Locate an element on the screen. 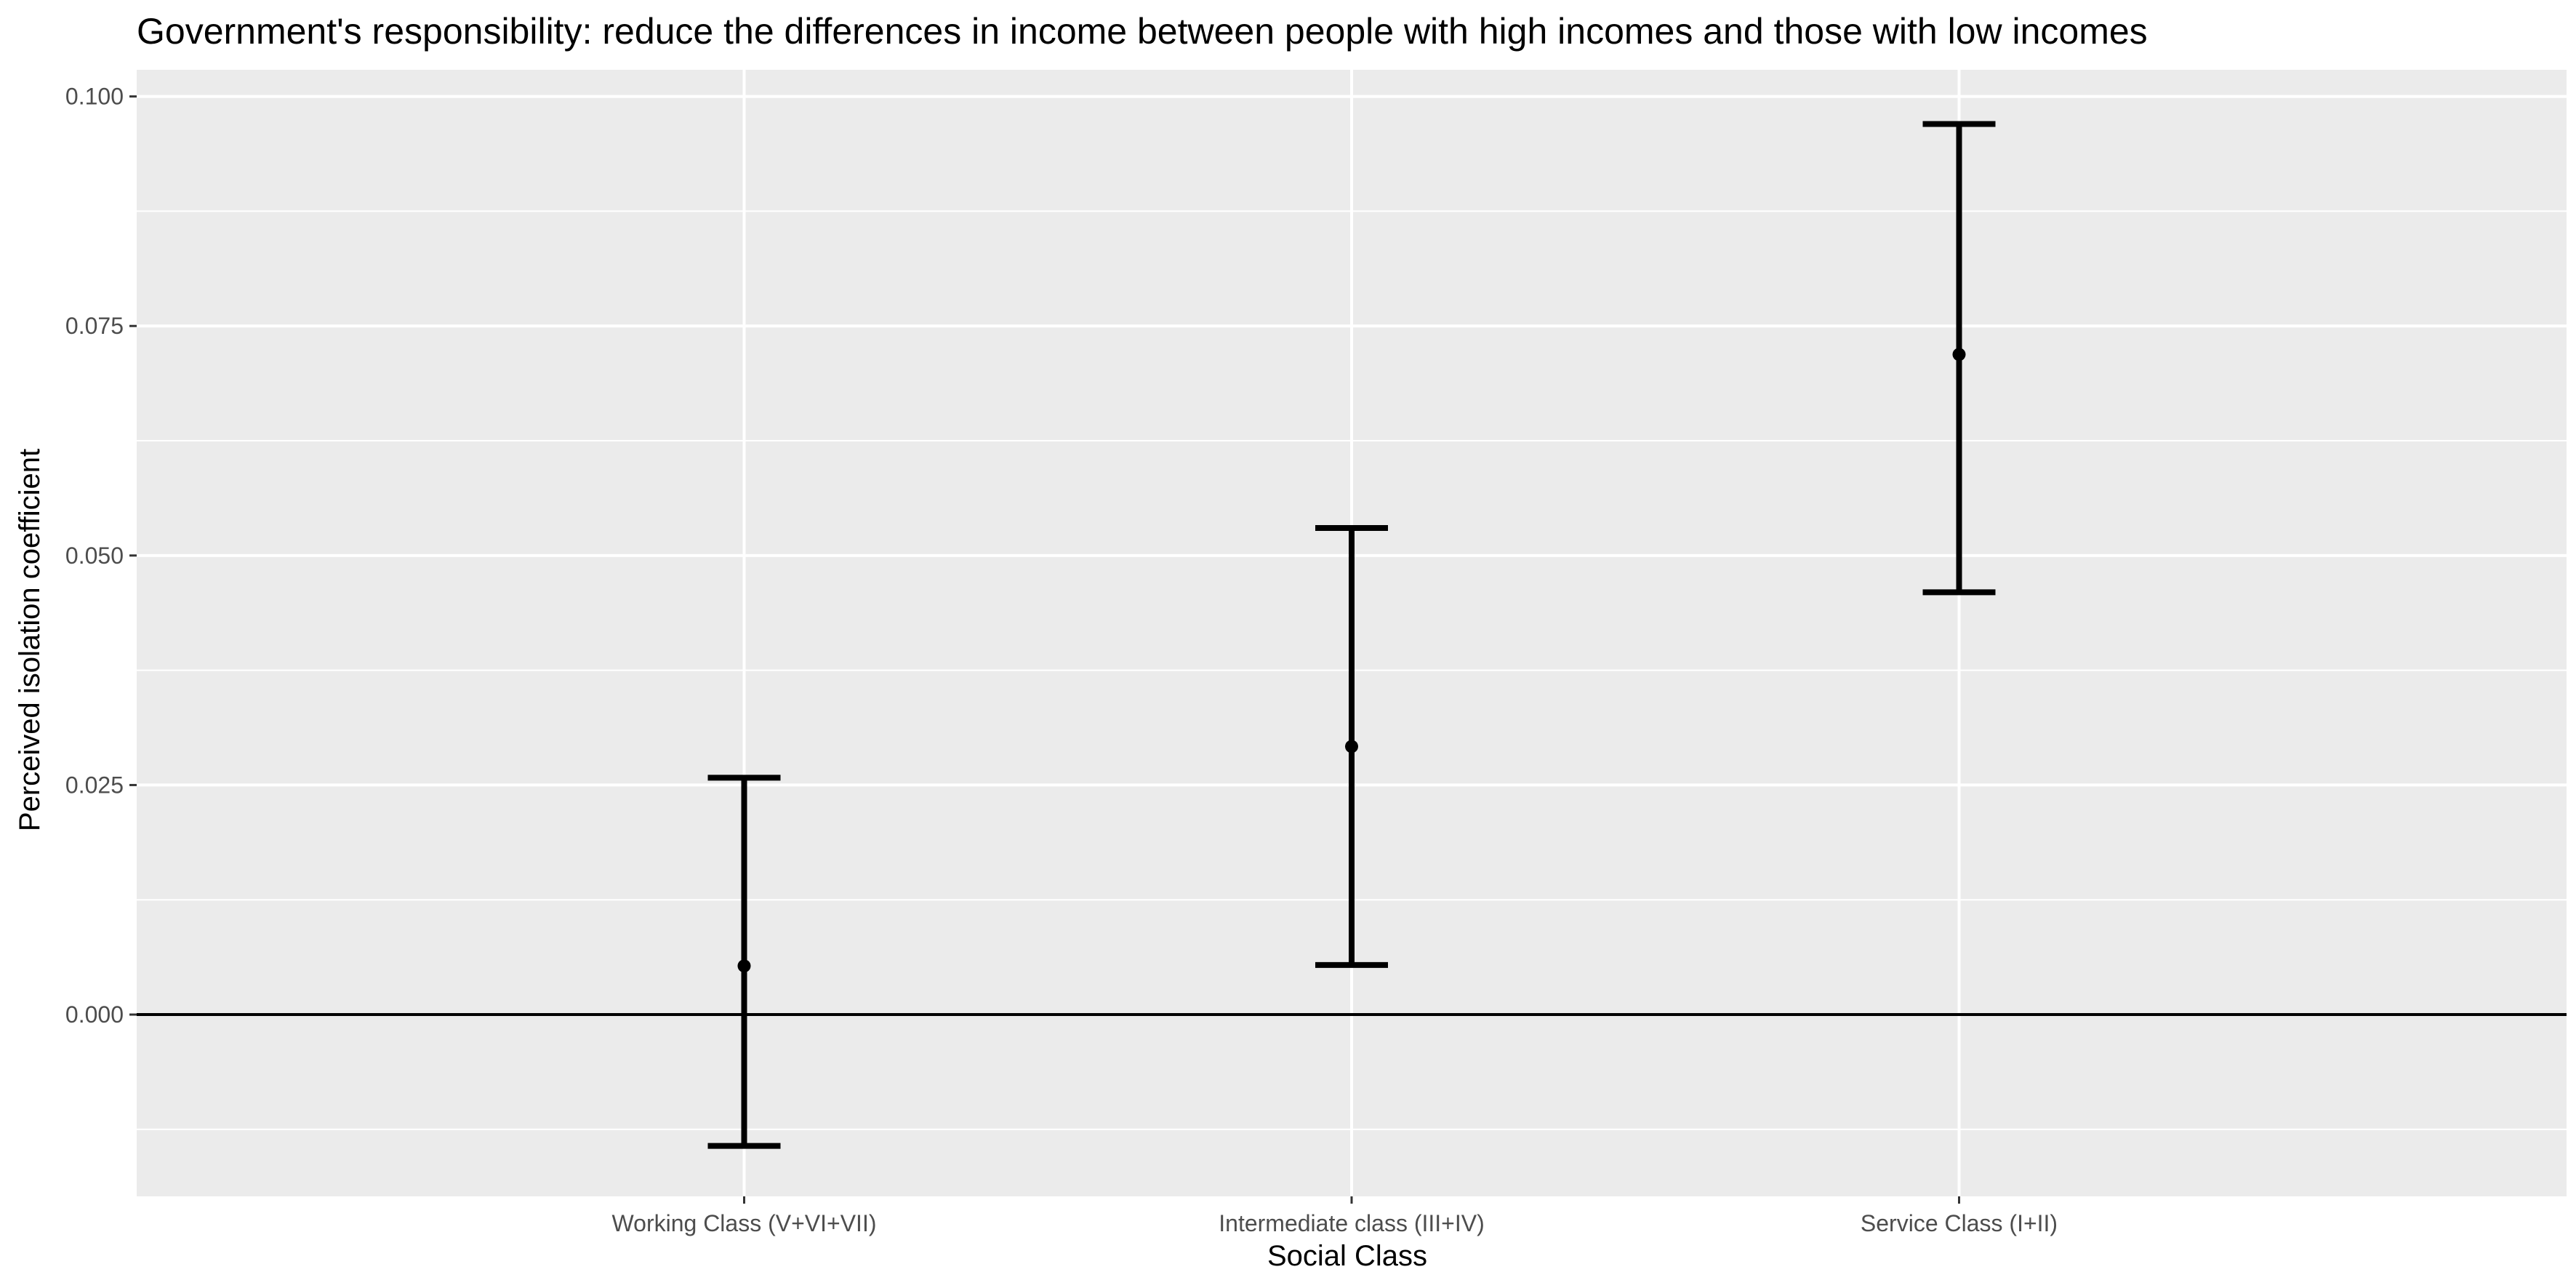  y-tick-label: 0.075 is located at coordinates (95, 326).